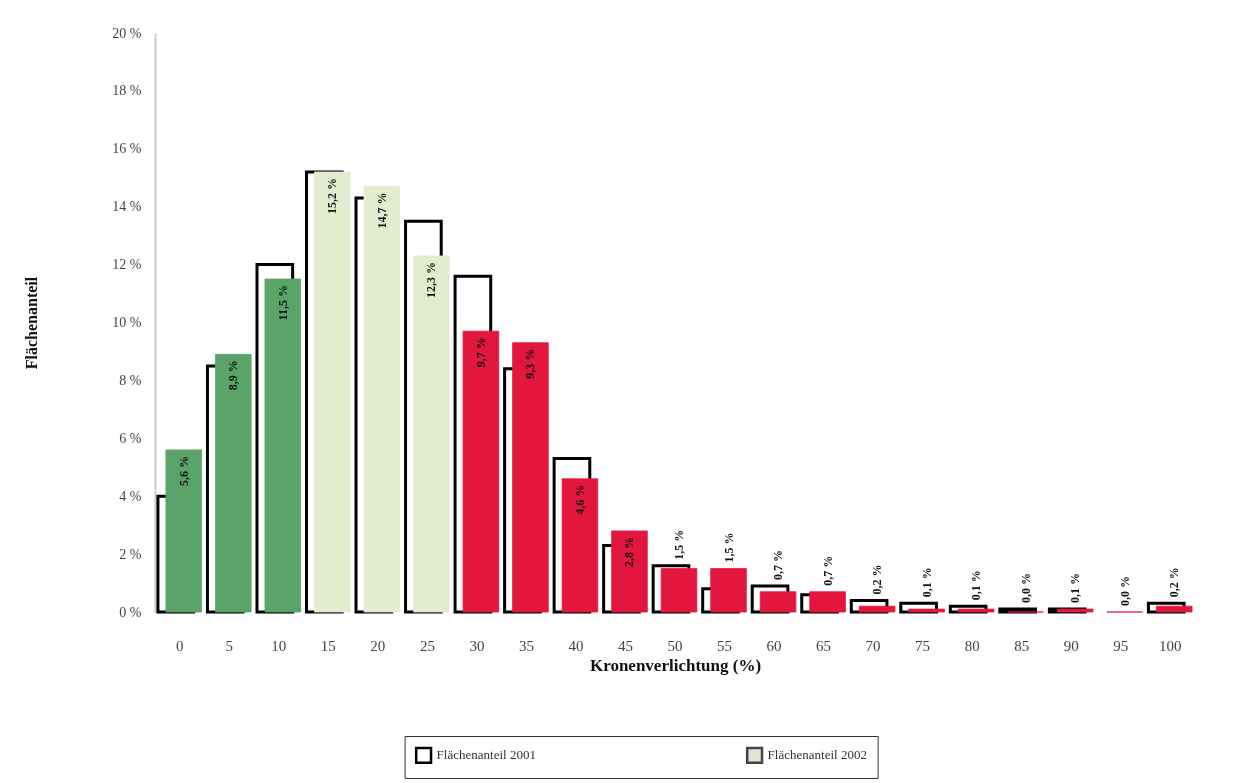  Describe the element at coordinates (378, 645) in the screenshot. I see `x-tick-label: 20` at that location.